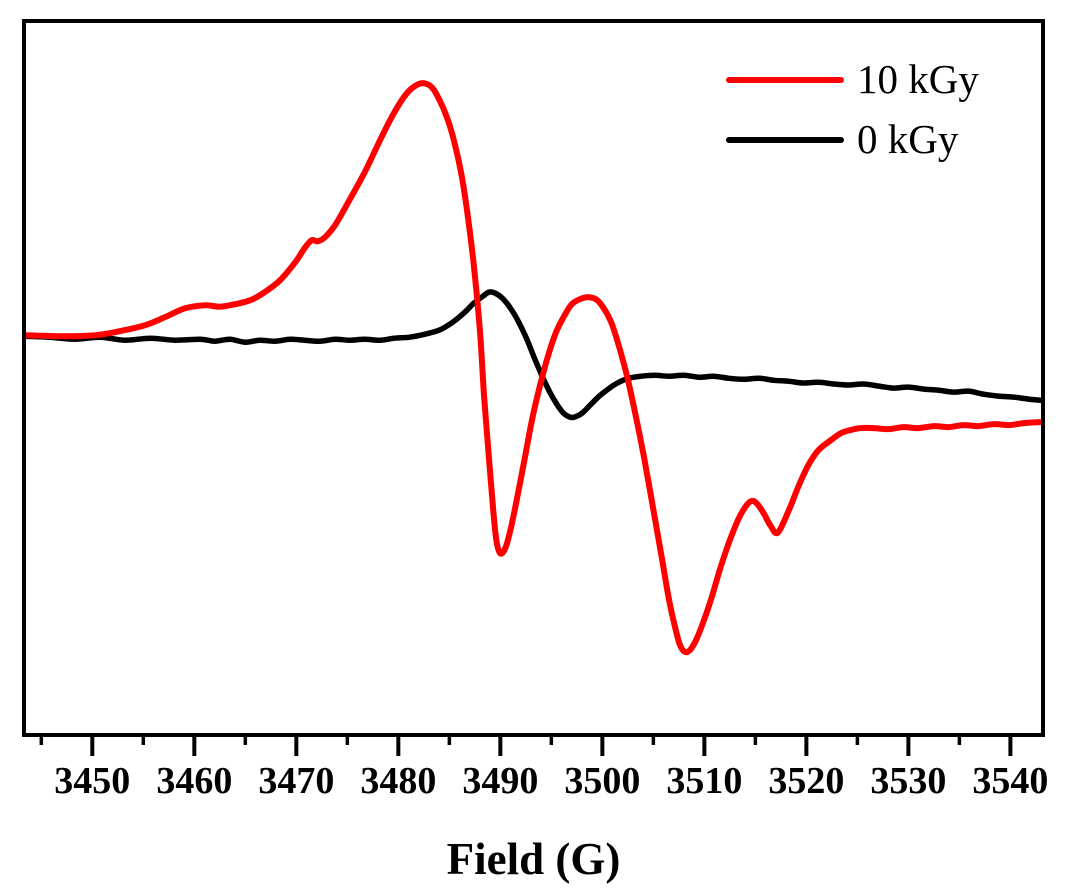 The height and width of the screenshot is (894, 1080). Describe the element at coordinates (852, 109) in the screenshot. I see `legend: 10 kGy 0 kGy` at that location.